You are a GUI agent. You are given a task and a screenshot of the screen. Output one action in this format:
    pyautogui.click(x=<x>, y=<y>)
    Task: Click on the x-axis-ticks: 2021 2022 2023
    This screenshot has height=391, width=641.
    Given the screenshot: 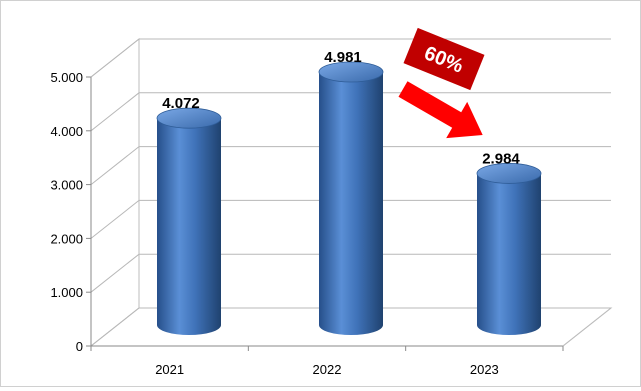 What is the action you would take?
    pyautogui.click(x=327, y=361)
    